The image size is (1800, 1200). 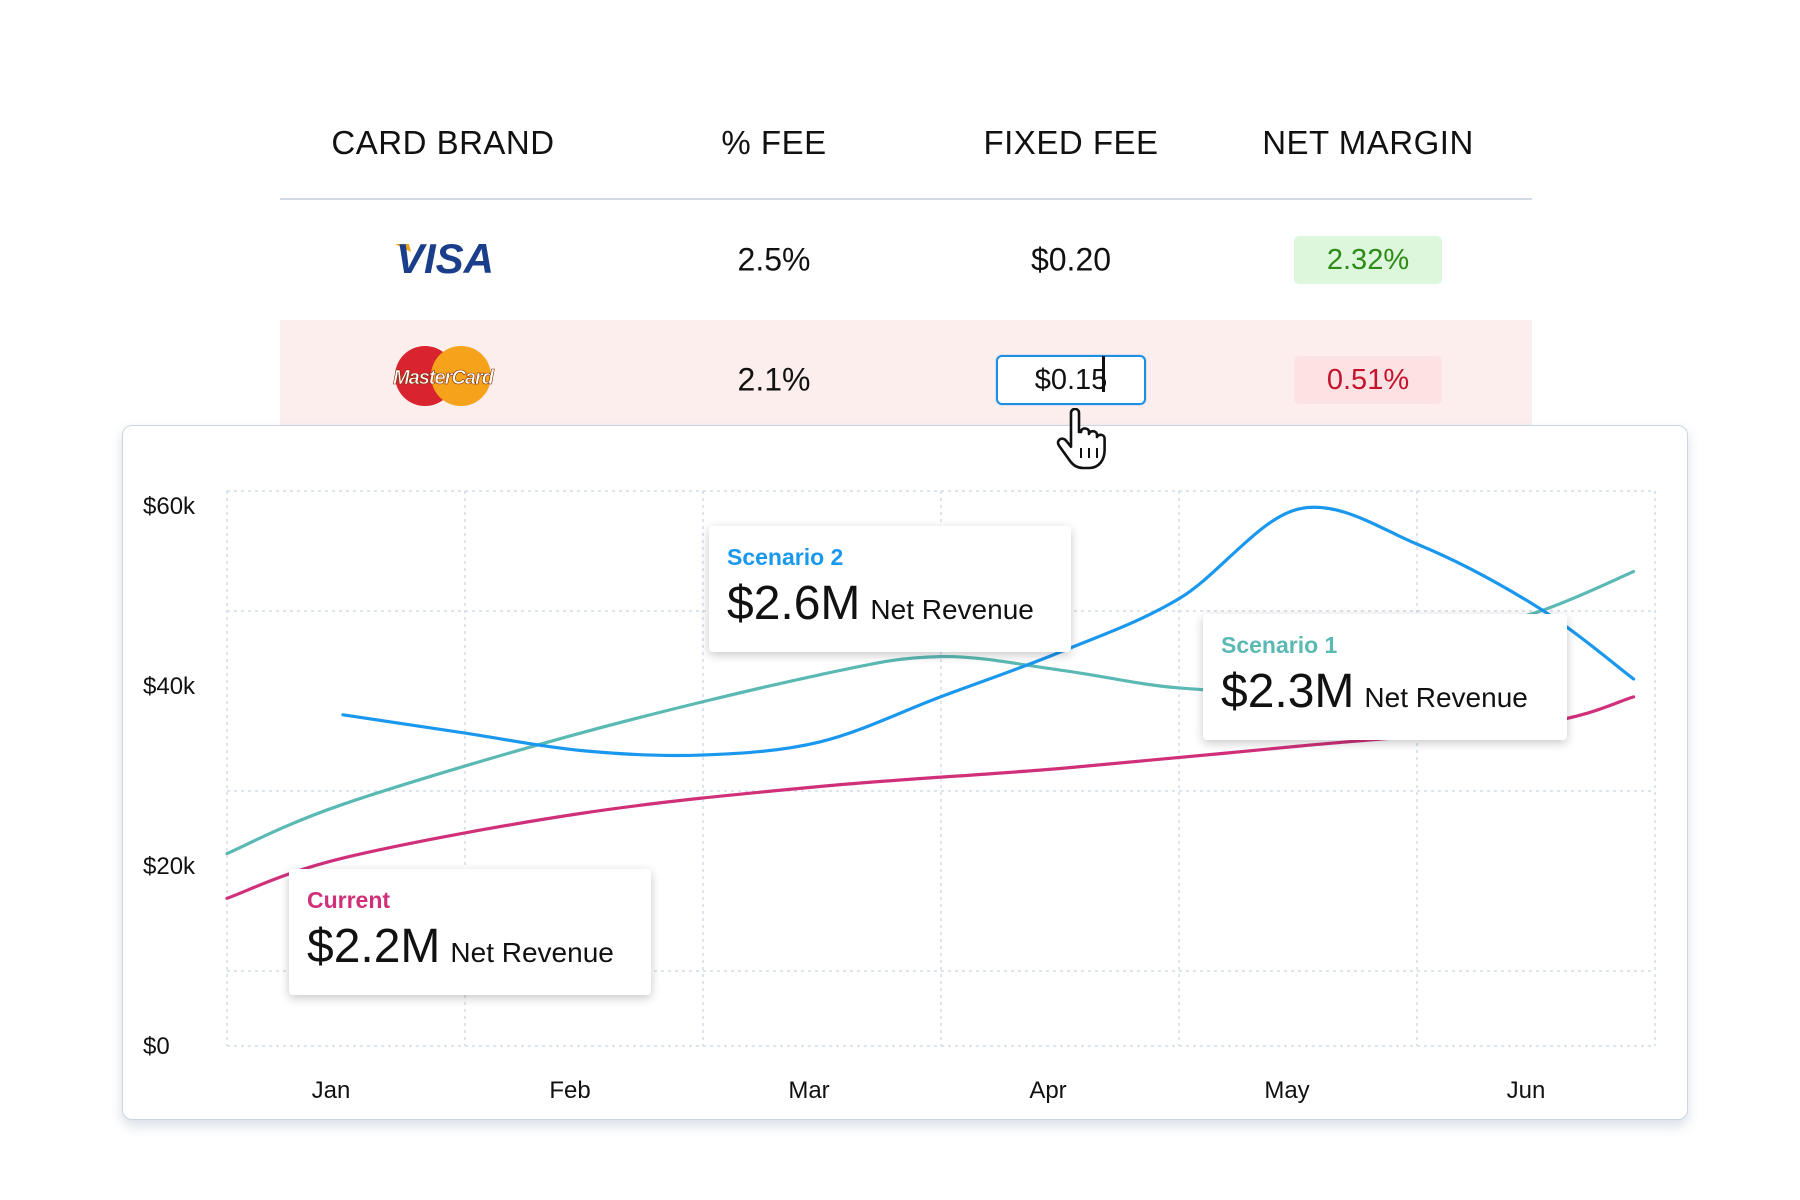 I want to click on svg-text: MasterCard, so click(x=444, y=378).